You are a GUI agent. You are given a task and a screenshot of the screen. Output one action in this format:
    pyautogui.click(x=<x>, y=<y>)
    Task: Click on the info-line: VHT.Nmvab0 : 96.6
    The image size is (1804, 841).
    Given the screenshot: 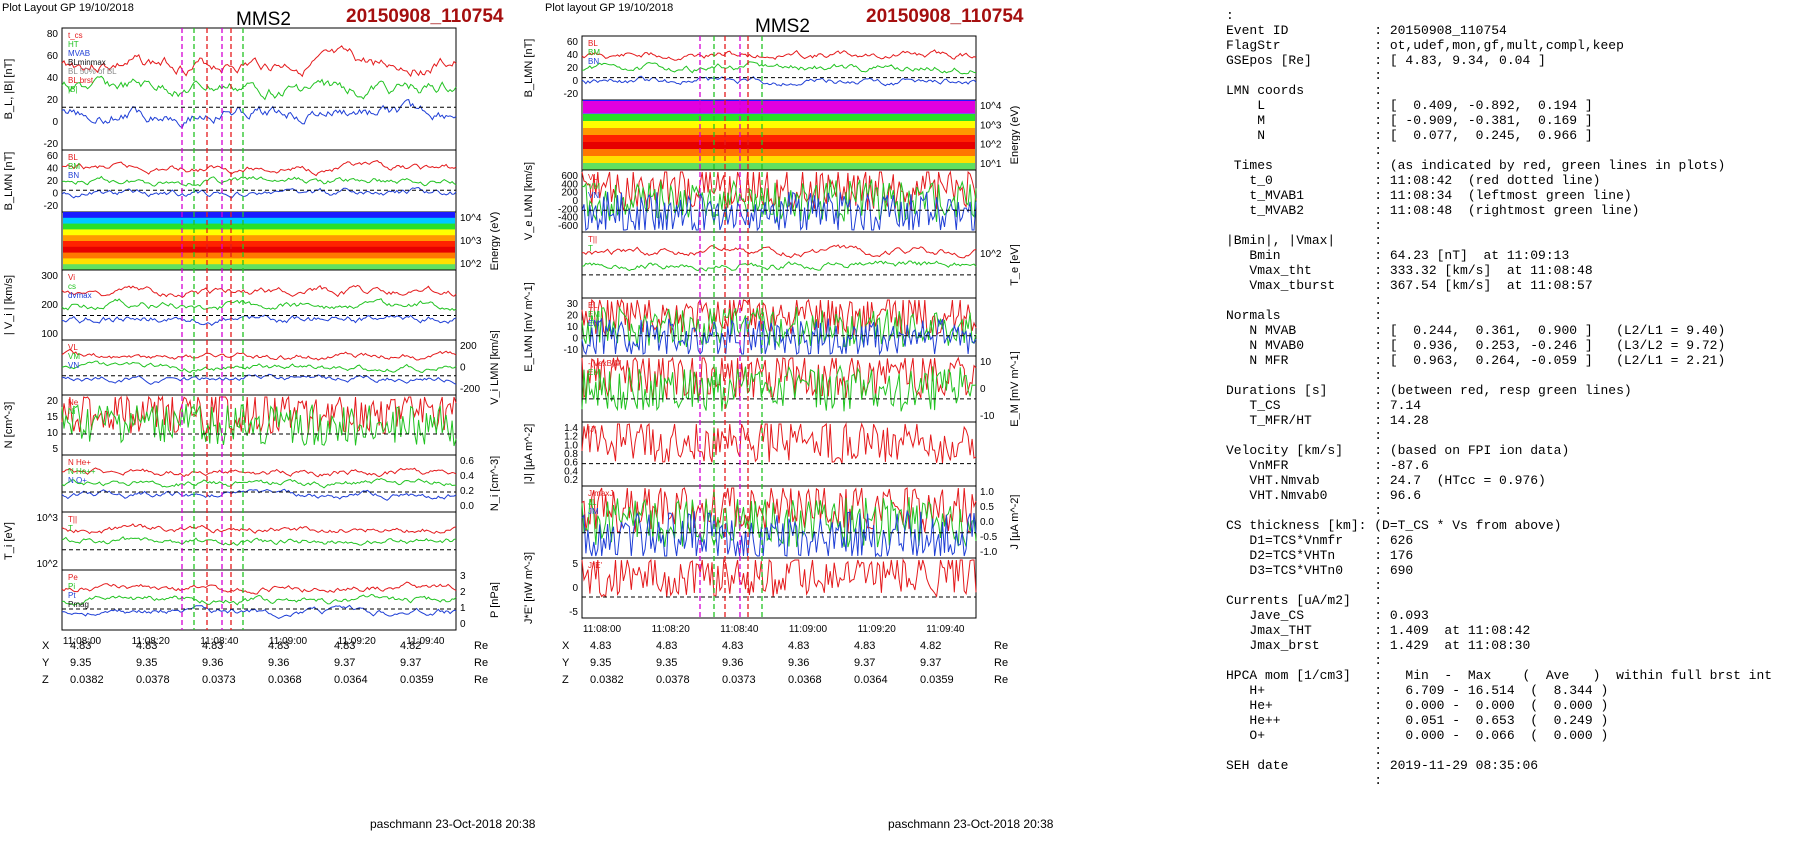 What is the action you would take?
    pyautogui.click(x=1324, y=495)
    